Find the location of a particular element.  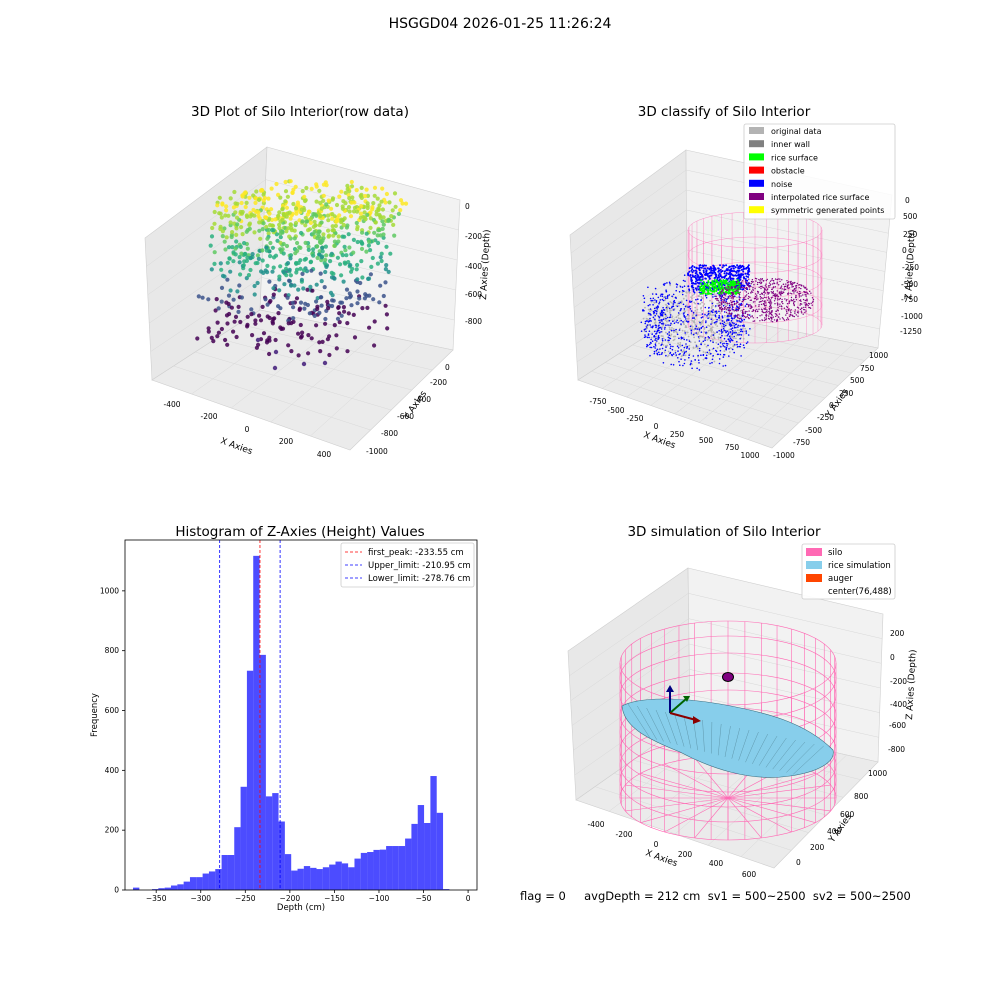

histogram-bar is located at coordinates (294, 880).